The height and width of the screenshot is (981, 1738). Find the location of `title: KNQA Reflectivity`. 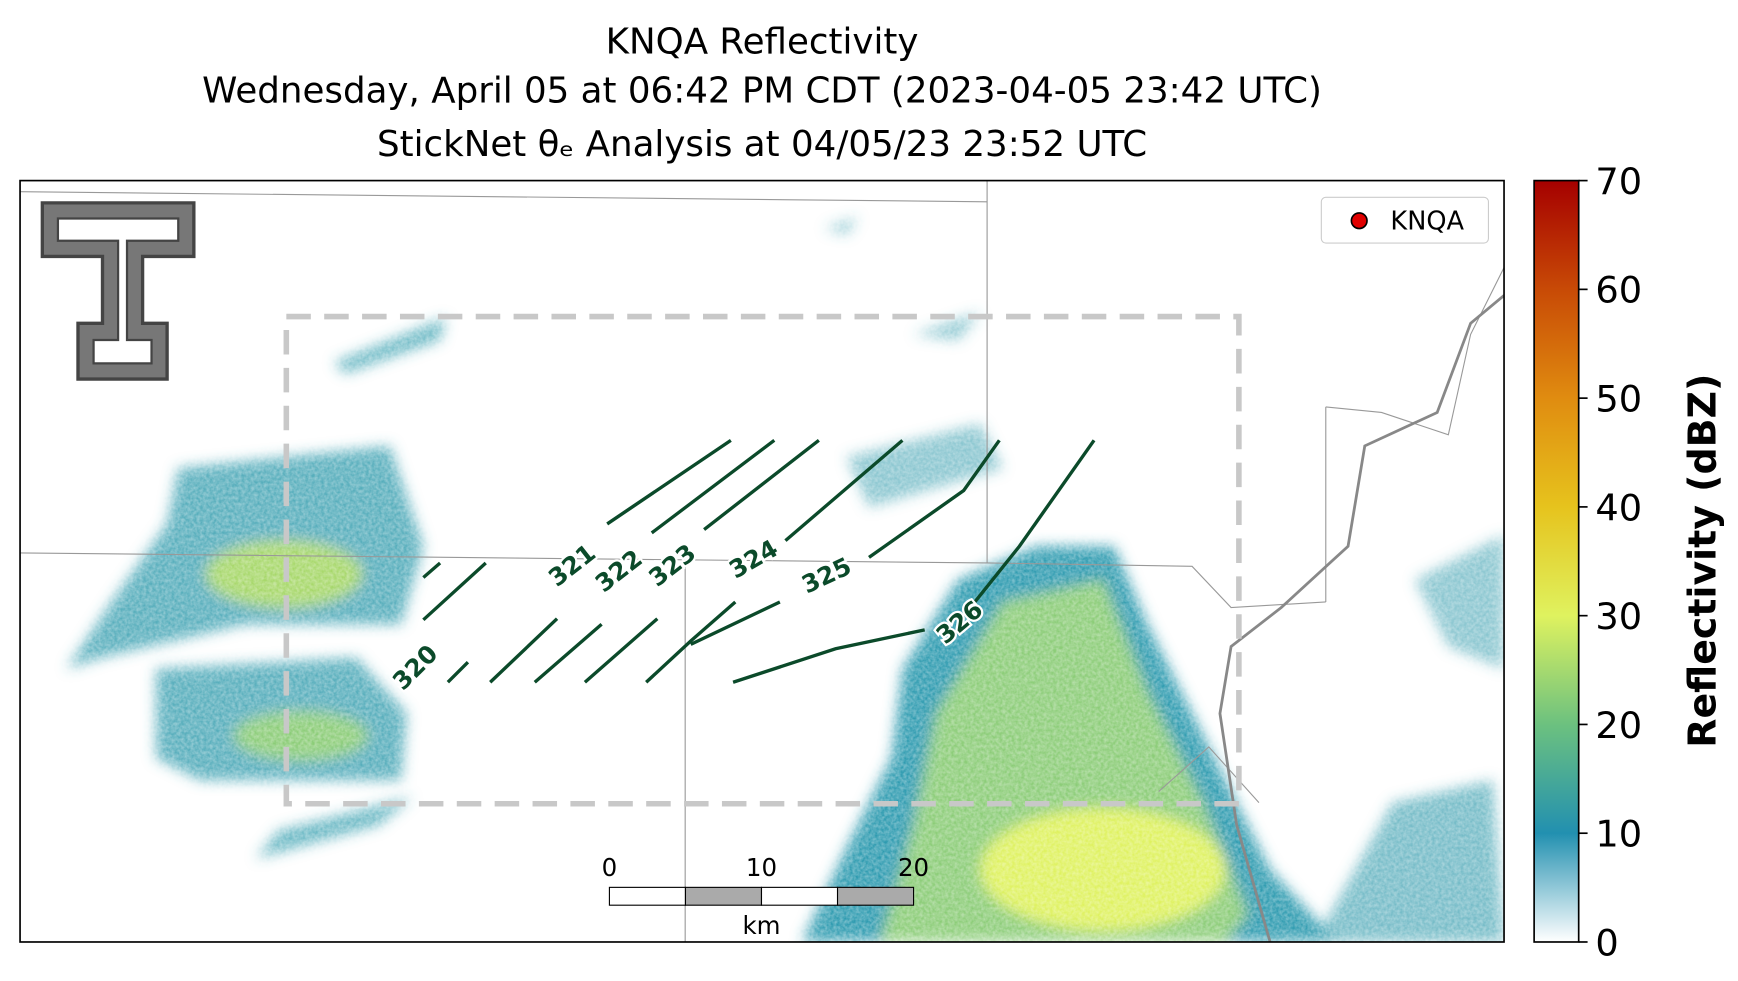

title: KNQA Reflectivity is located at coordinates (762, 41).